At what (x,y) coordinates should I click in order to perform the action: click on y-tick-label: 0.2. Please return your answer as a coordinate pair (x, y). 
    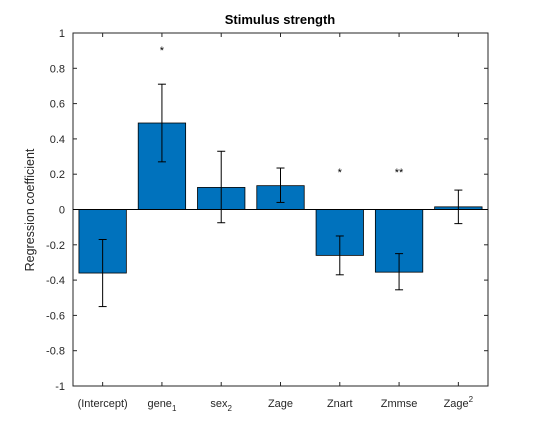
    Looking at the image, I should click on (57, 175).